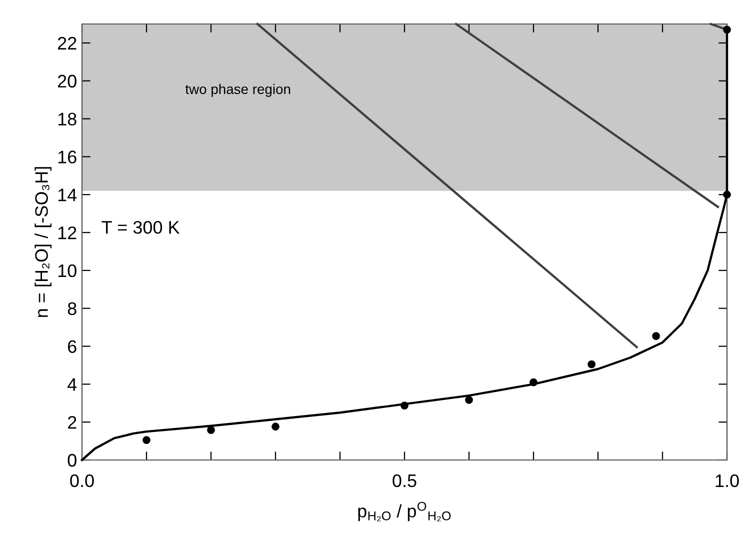 The image size is (749, 543). I want to click on x-tick-label: 0.5, so click(404, 481).